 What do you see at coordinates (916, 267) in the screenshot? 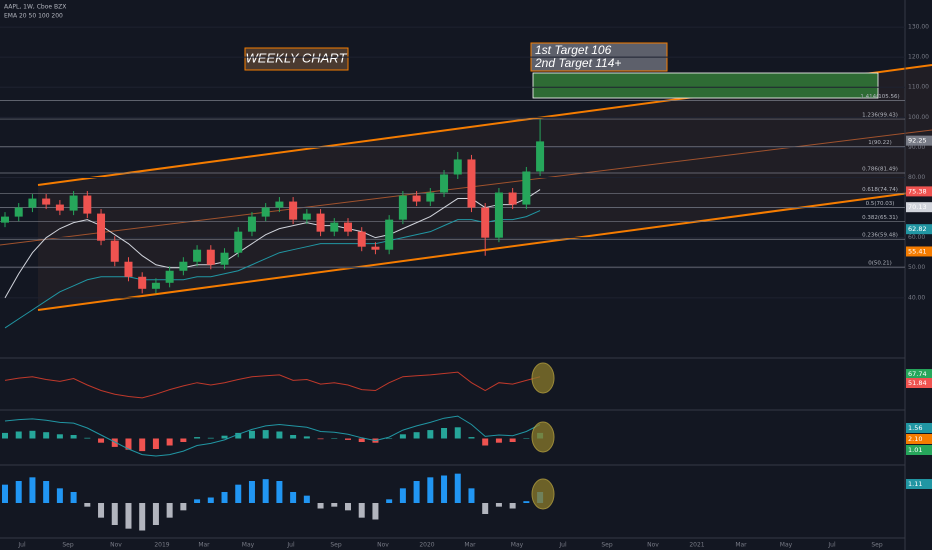
I see `y-tick-label: 50.00` at bounding box center [916, 267].